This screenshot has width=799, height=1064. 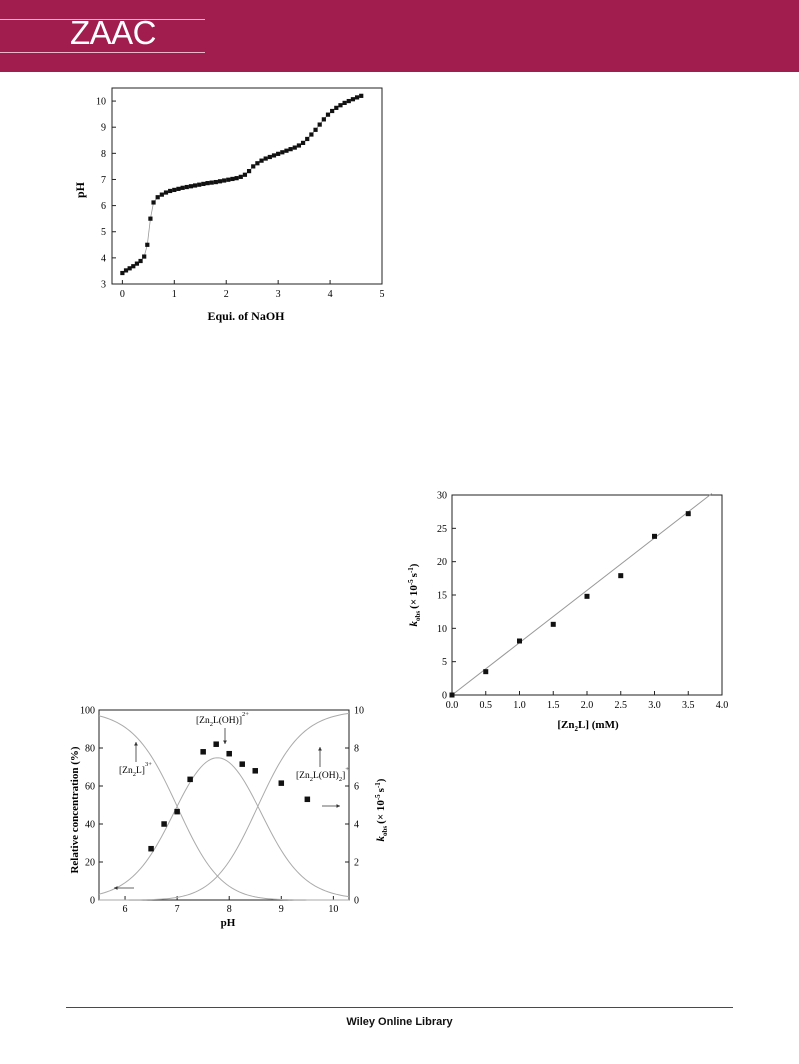 What do you see at coordinates (414, 594) in the screenshot?
I see `y-axis-label: kobs(× 10-5s-1)` at bounding box center [414, 594].